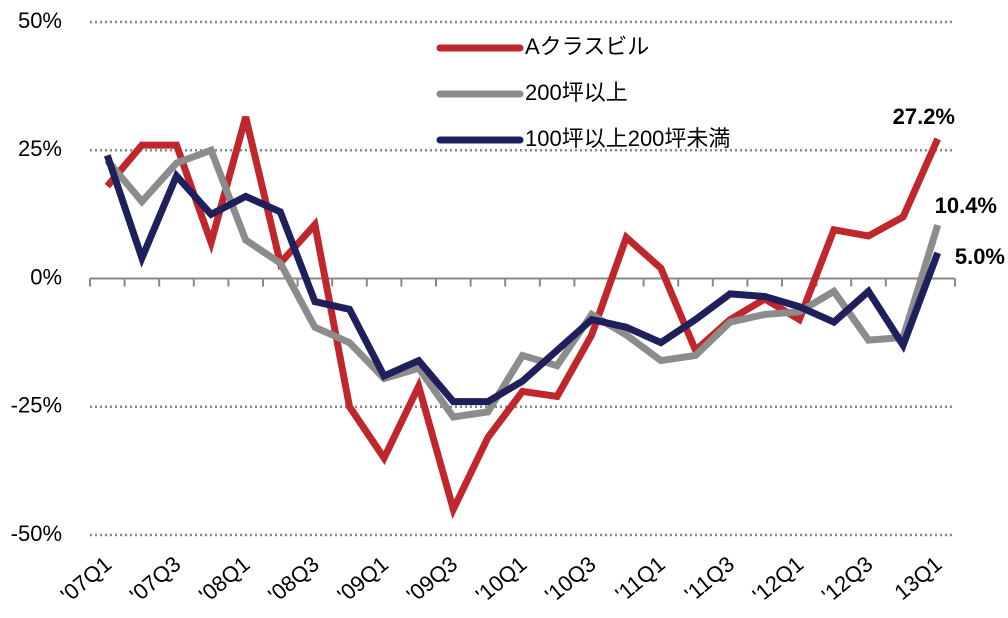  What do you see at coordinates (155, 579) in the screenshot?
I see `x-tick-label: '07Q3` at bounding box center [155, 579].